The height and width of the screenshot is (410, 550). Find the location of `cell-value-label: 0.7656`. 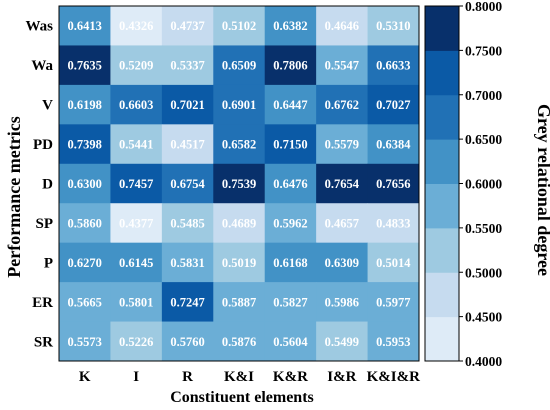

cell-value-label: 0.7656 is located at coordinates (393, 184).